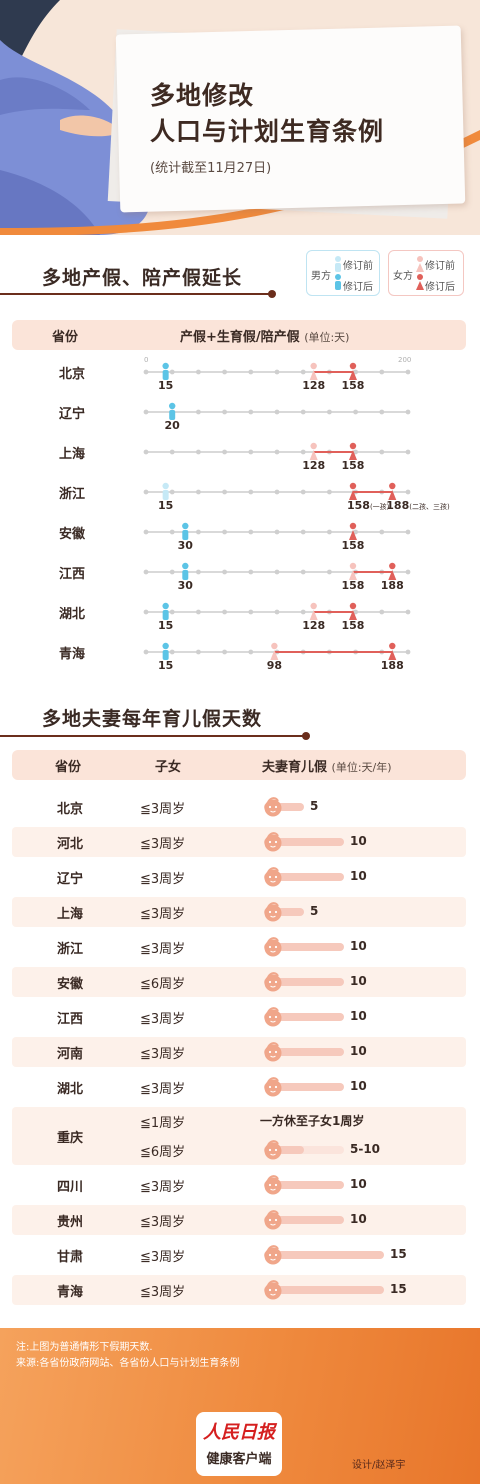  What do you see at coordinates (69, 1089) in the screenshot?
I see `chart2-province-label: 湖北` at bounding box center [69, 1089].